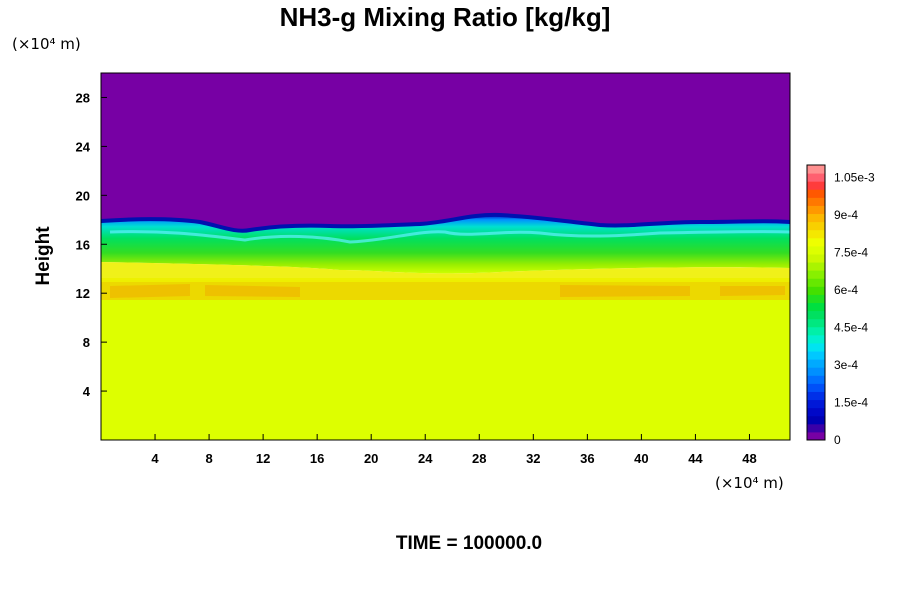 This screenshot has width=900, height=600. Describe the element at coordinates (83, 146) in the screenshot. I see `y-tick-label: 24` at that location.